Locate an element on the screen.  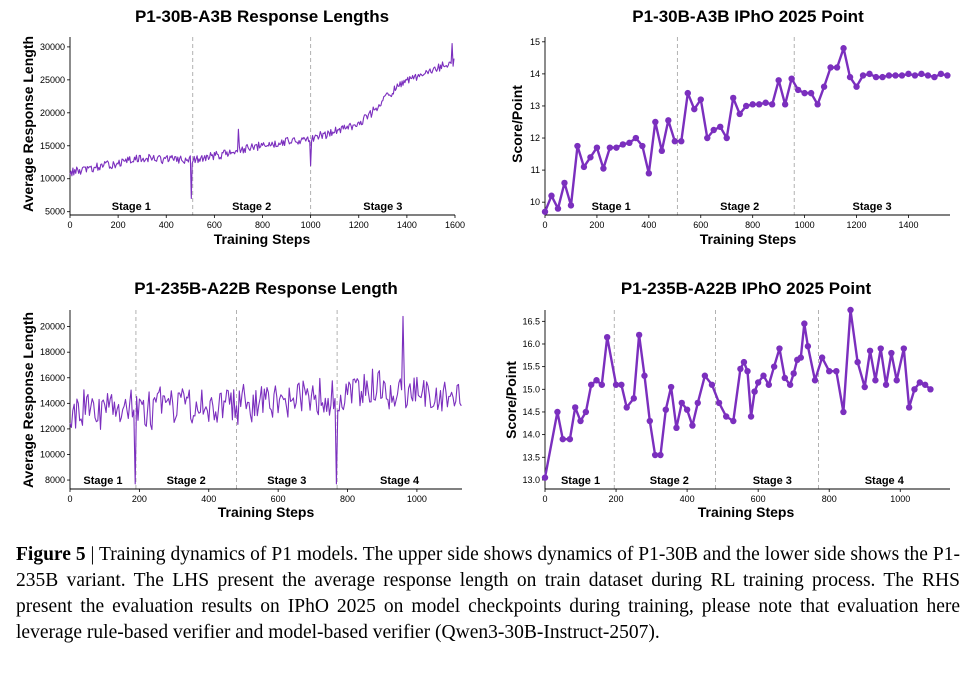
y-tick-label: 20000 is located at coordinates (52, 327).